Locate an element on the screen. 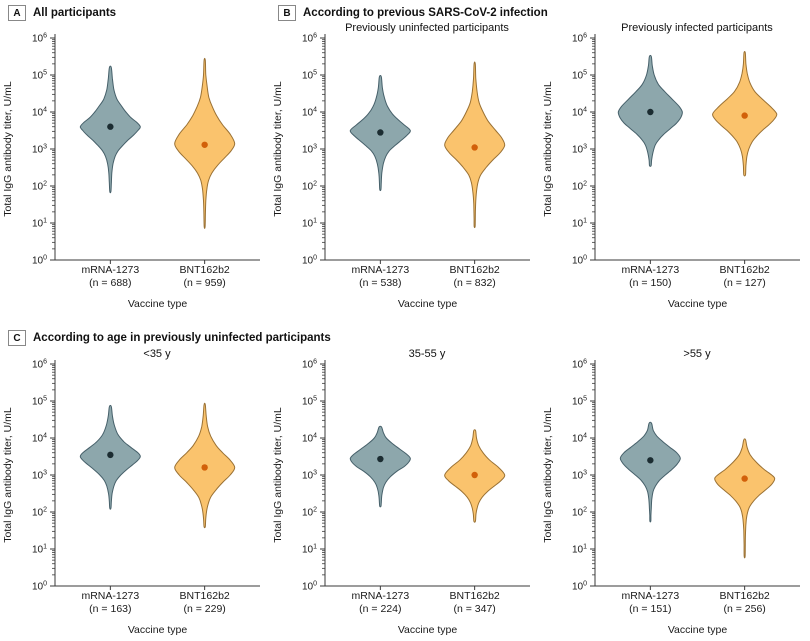  x-group-n: (n = 127) is located at coordinates (744, 283).